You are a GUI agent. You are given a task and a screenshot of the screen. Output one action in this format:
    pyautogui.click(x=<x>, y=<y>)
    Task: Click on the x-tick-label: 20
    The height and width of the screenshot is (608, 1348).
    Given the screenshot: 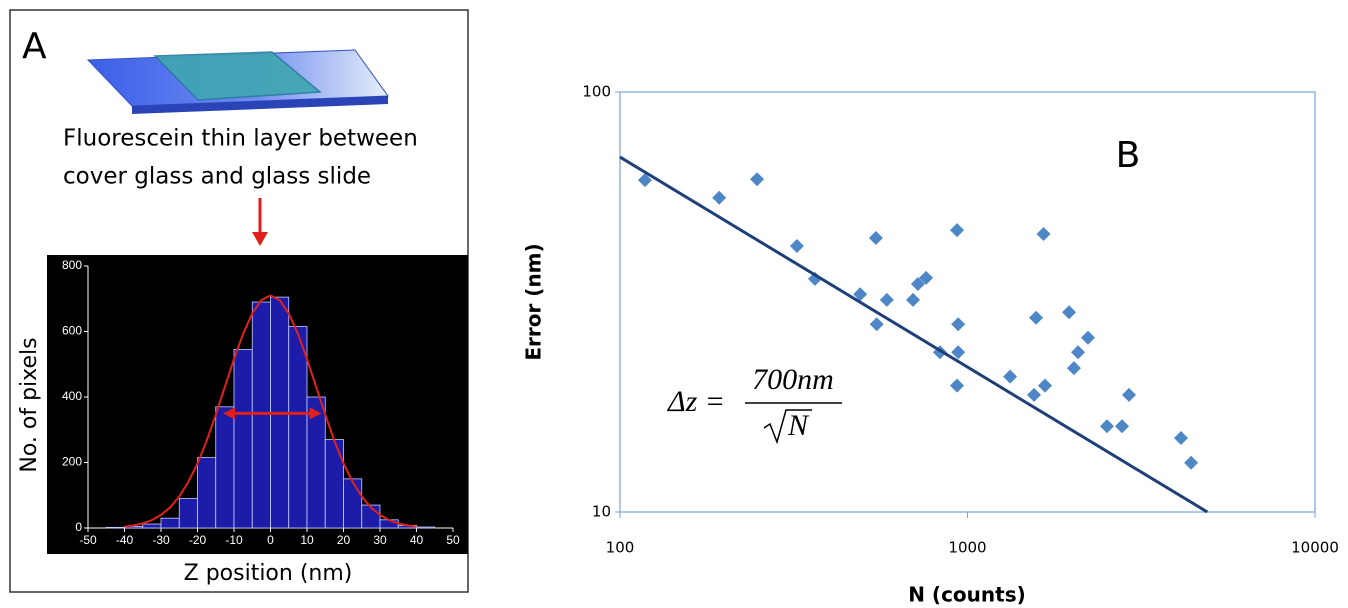 What is the action you would take?
    pyautogui.click(x=344, y=540)
    